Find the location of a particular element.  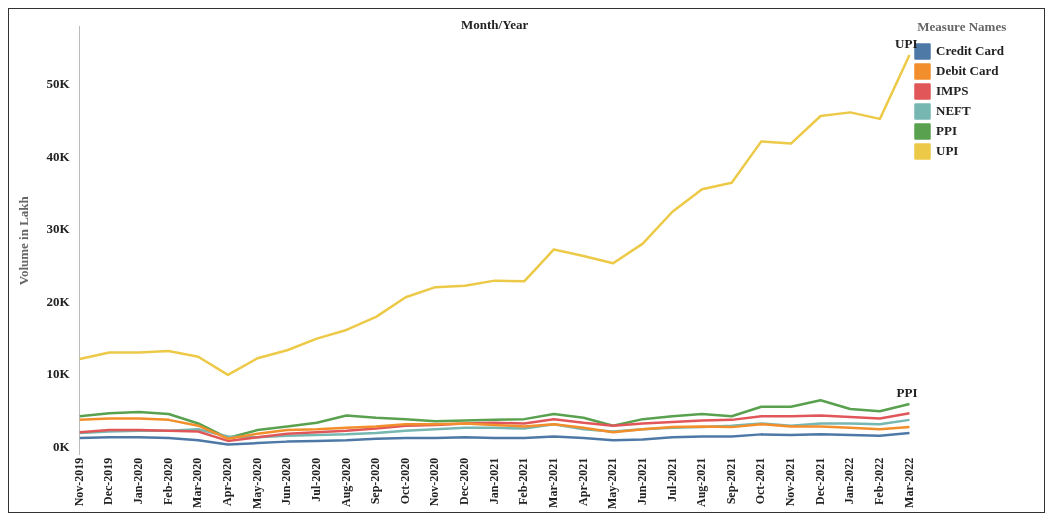

y-tick-label: 50K is located at coordinates (58, 84).